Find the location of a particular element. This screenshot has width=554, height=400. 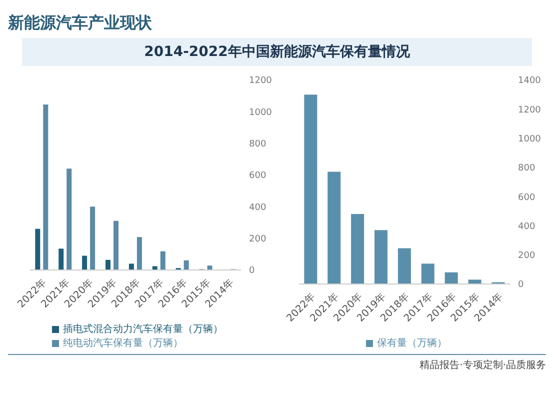

text: 精品报告·专项定制·品质服务 is located at coordinates (483, 365).